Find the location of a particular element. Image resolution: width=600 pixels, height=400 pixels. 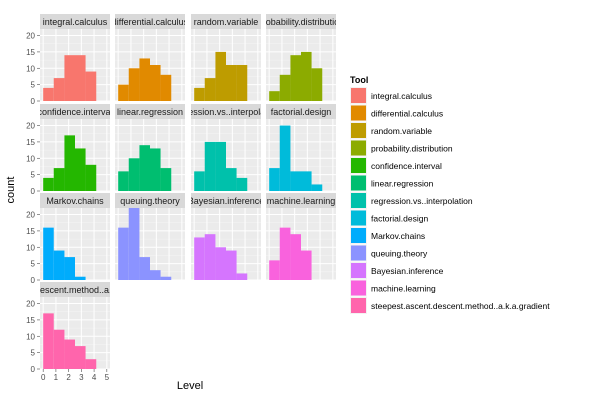

legend-entry: machine.learning is located at coordinates (393, 288).